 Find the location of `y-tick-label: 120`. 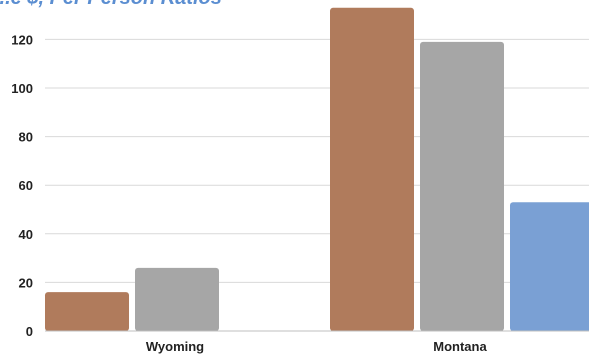

y-tick-label: 120 is located at coordinates (22, 39).